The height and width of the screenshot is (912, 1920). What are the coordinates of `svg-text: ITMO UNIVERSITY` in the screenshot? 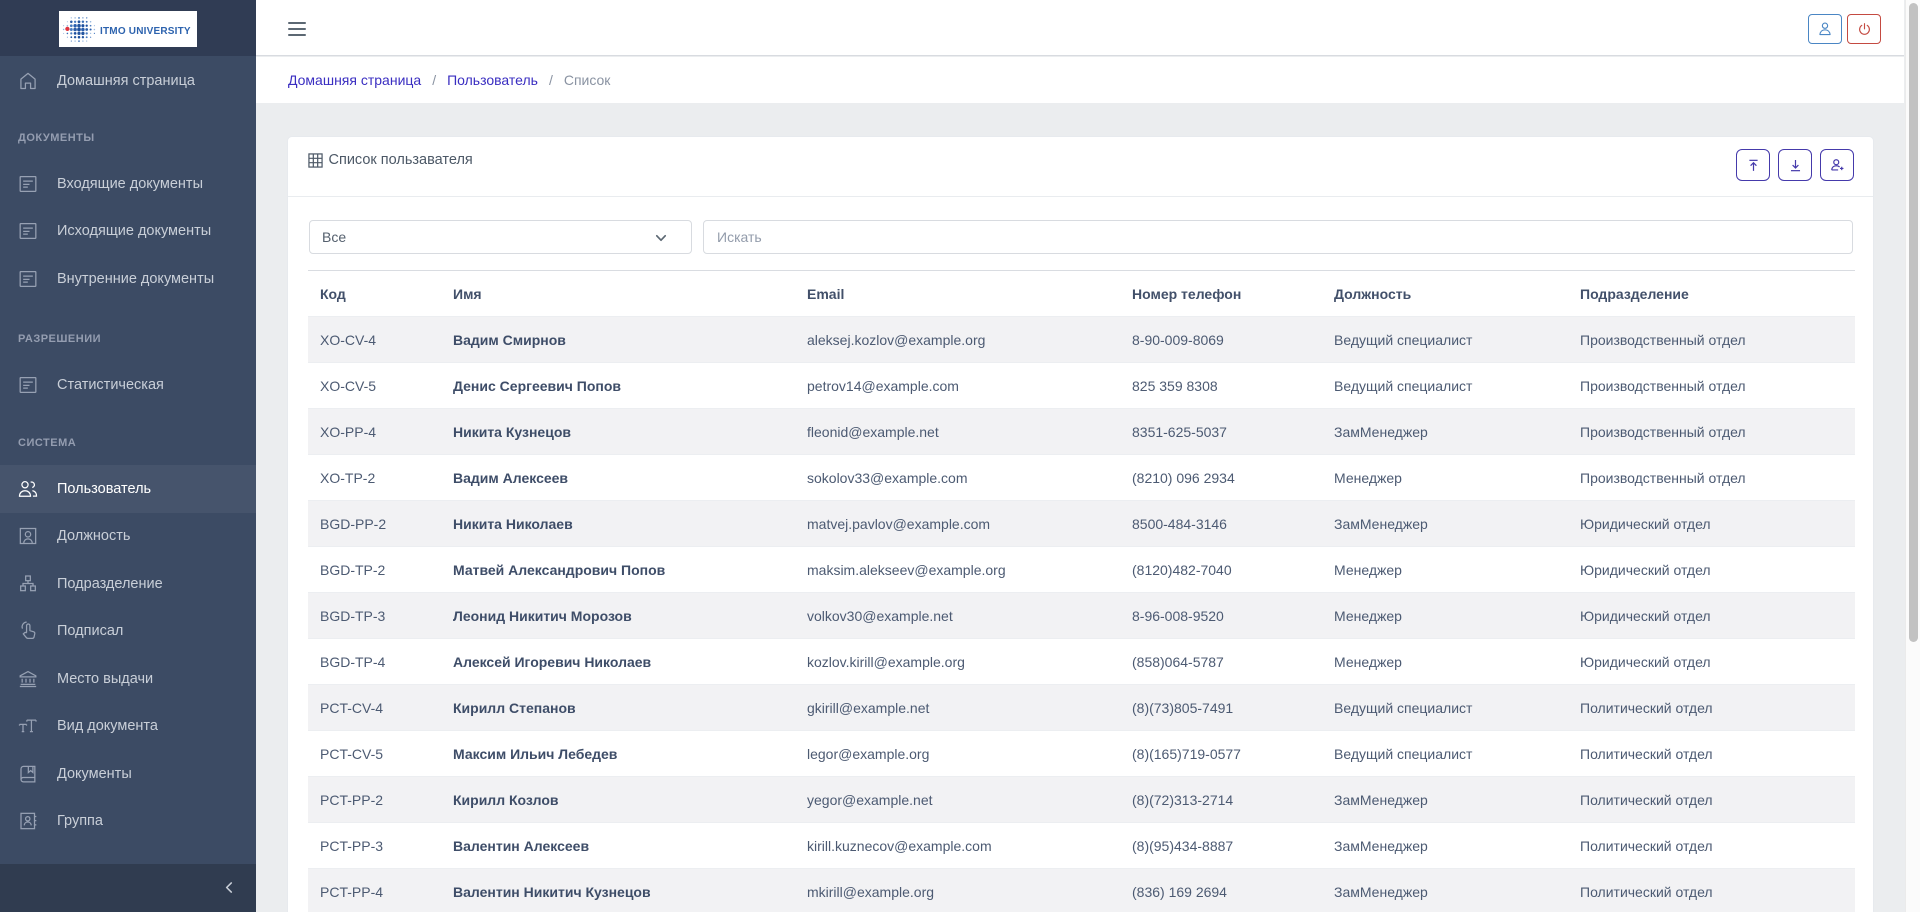 It's located at (145, 31).